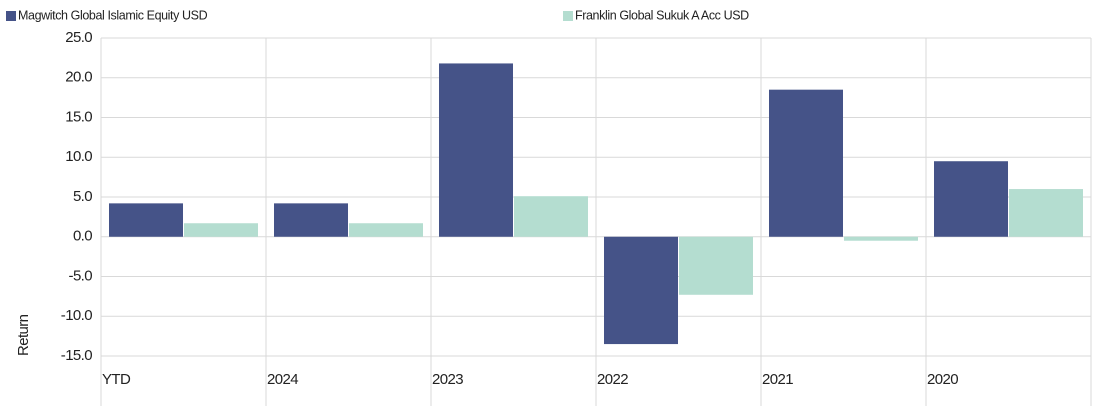  What do you see at coordinates (942, 379) in the screenshot?
I see `x-tick-label: 2020` at bounding box center [942, 379].